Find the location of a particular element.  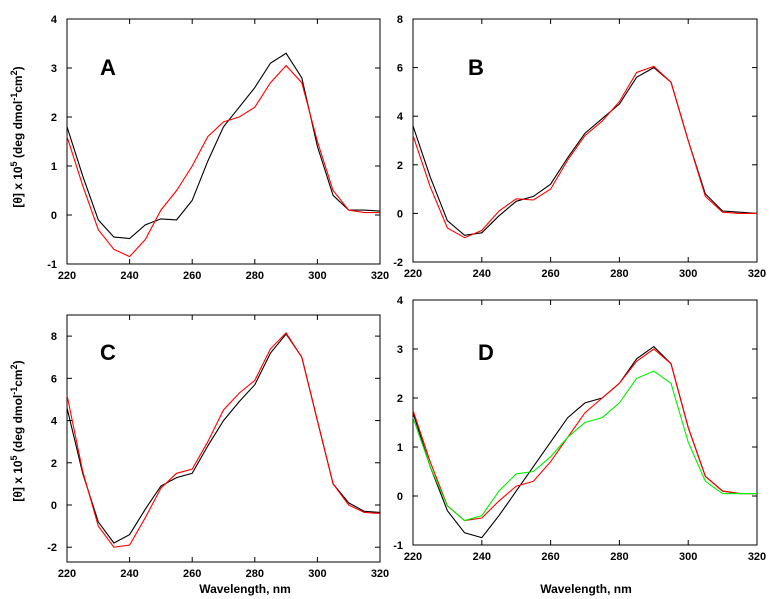

panel-label: A is located at coordinates (108, 67).